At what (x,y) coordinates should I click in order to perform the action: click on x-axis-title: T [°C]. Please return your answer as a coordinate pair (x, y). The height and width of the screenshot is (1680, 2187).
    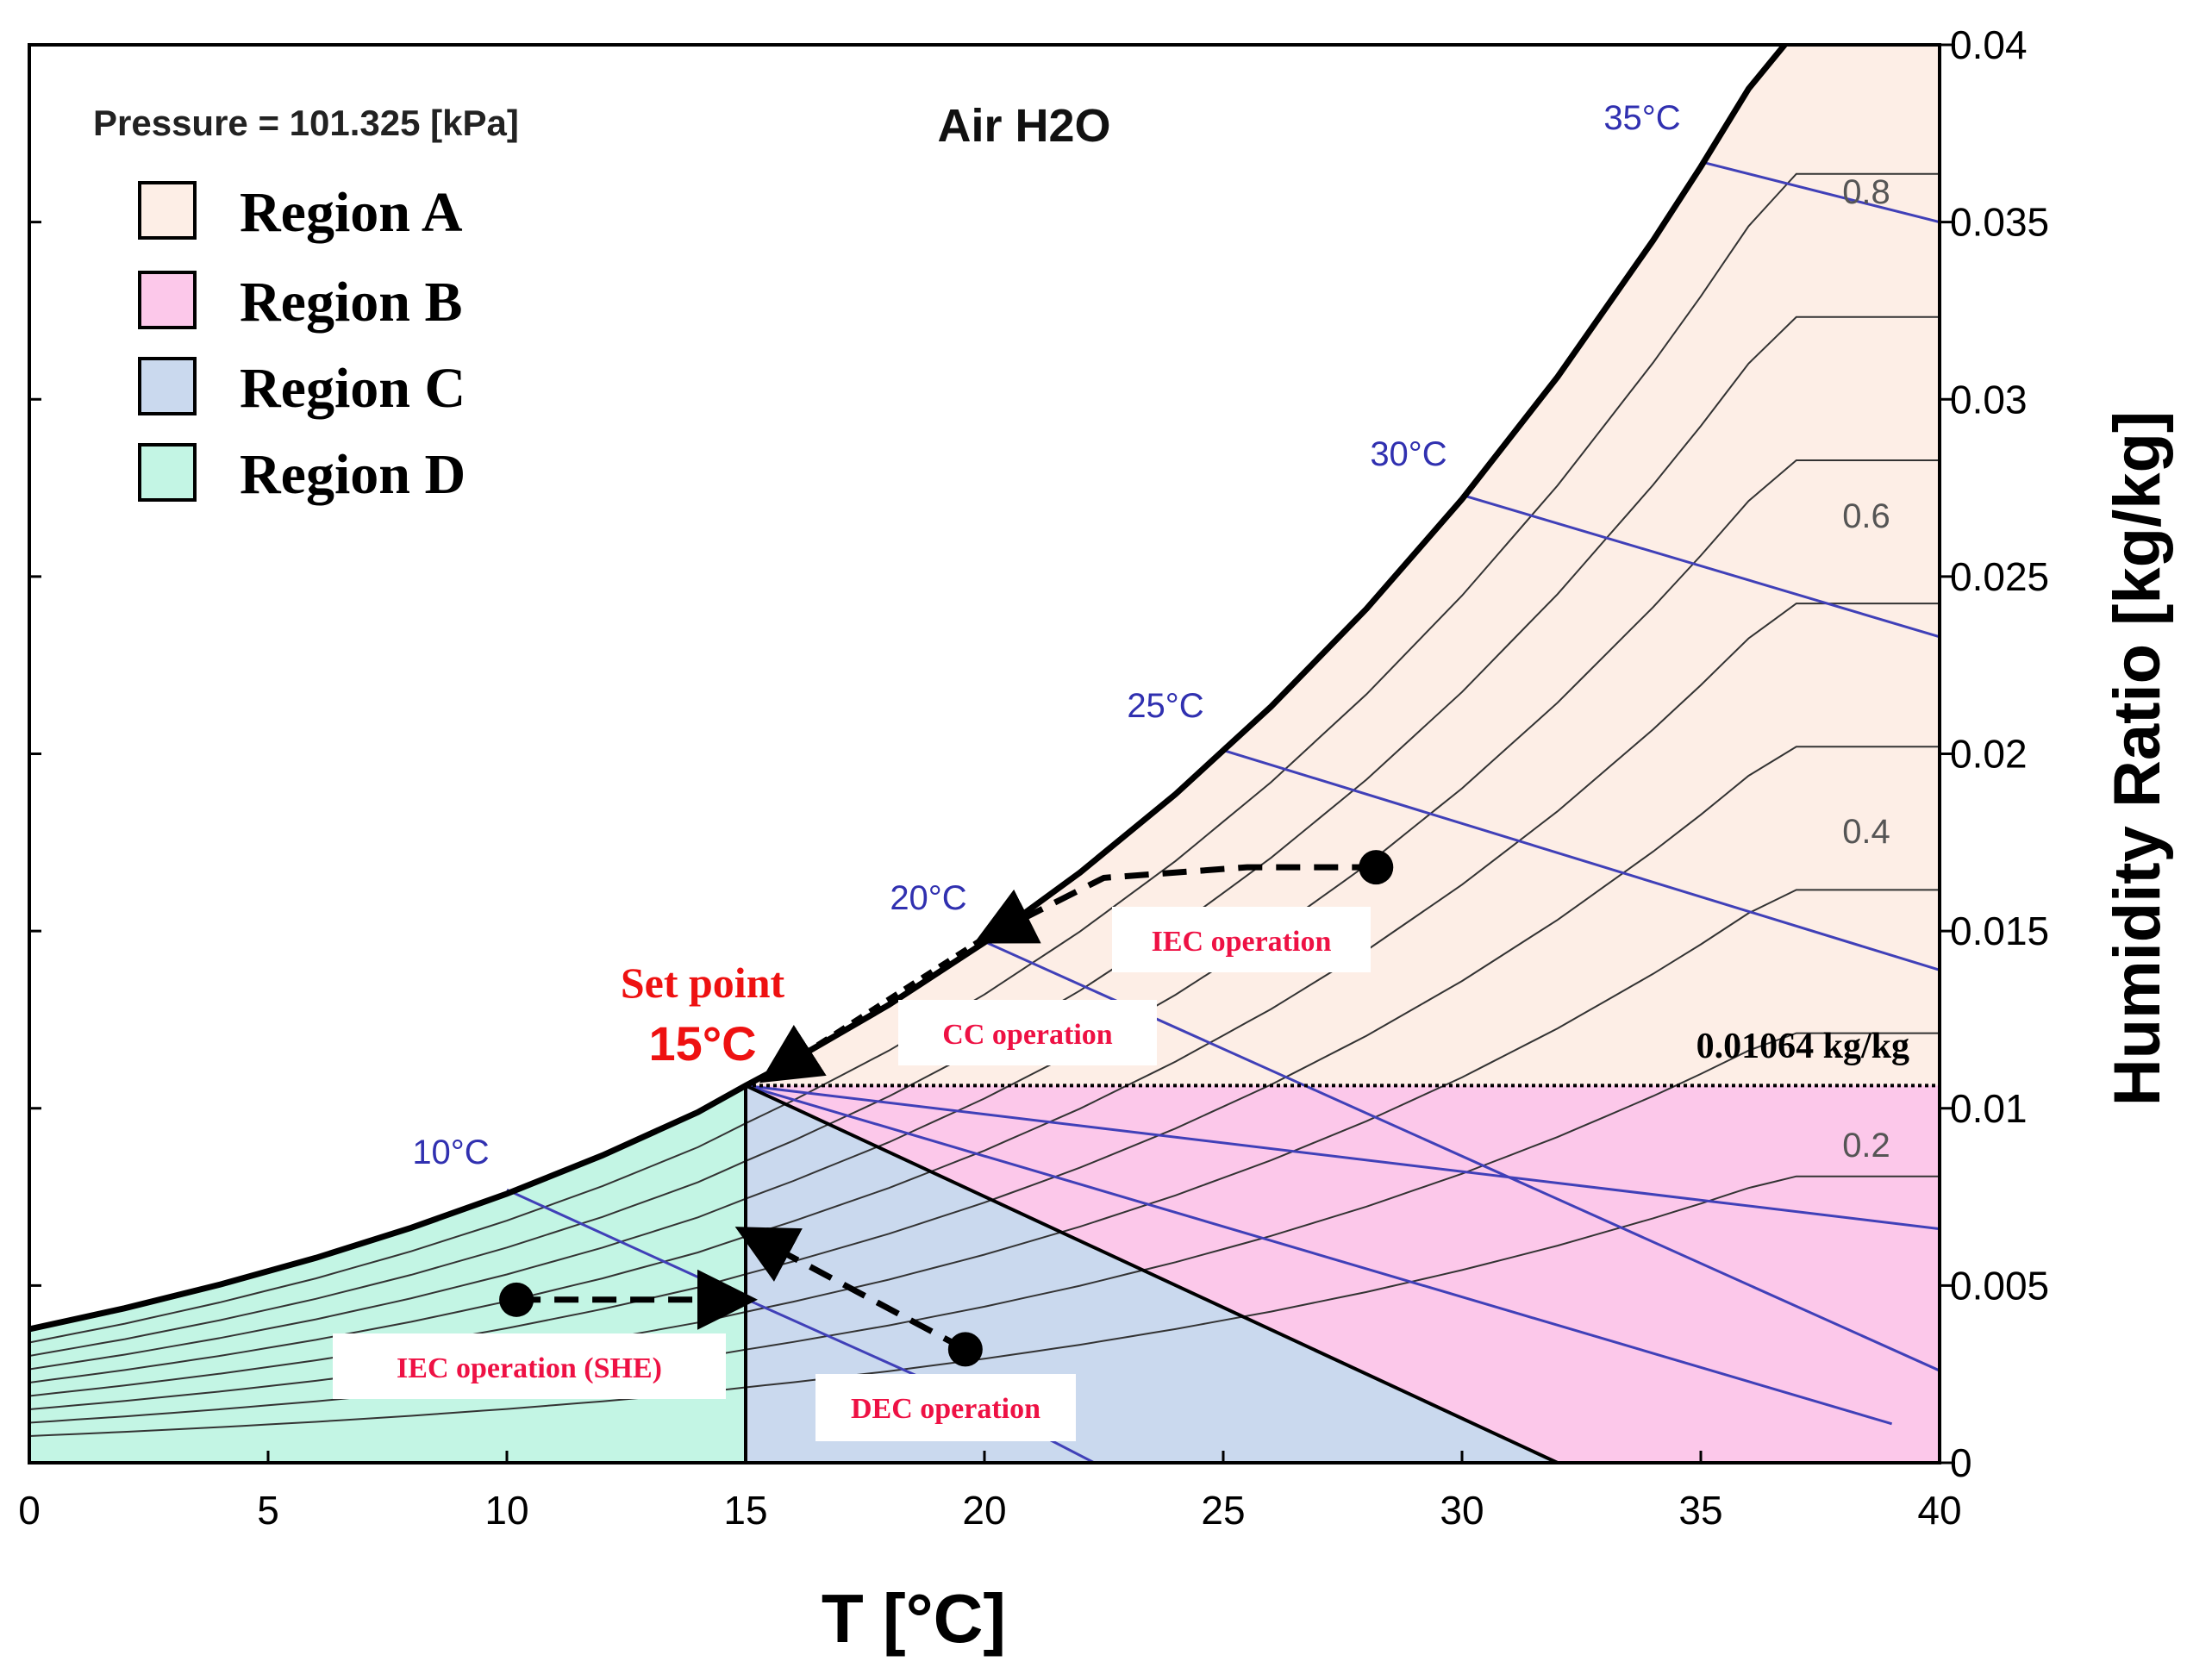
    Looking at the image, I should click on (914, 1618).